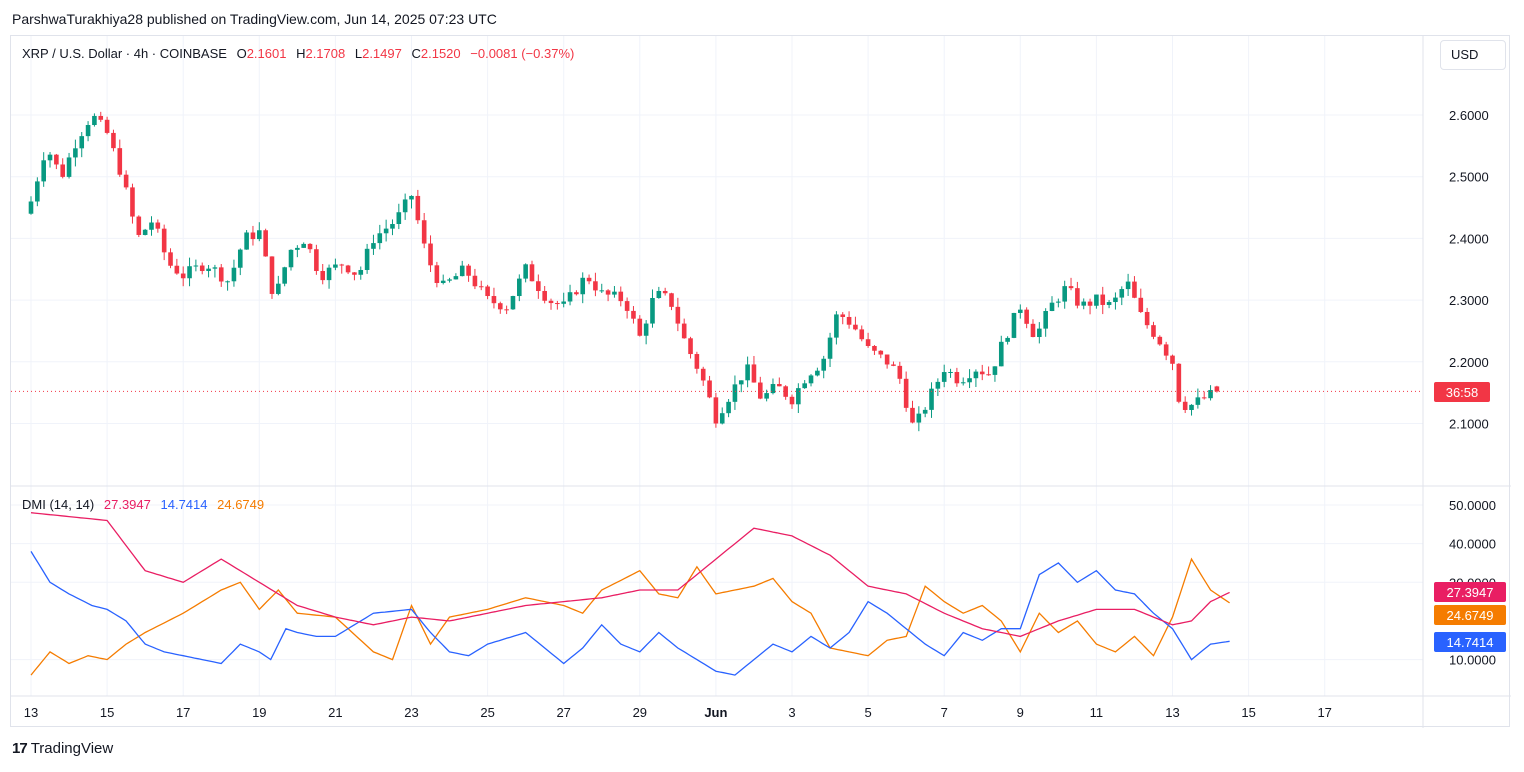 The width and height of the screenshot is (1524, 772). I want to click on countdown-label: 36:58, so click(1462, 392).